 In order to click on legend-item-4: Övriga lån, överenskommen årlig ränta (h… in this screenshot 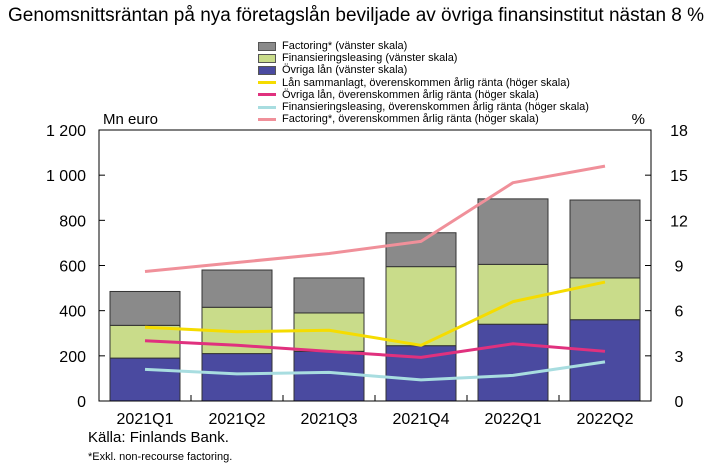, I will do `click(423, 95)`.